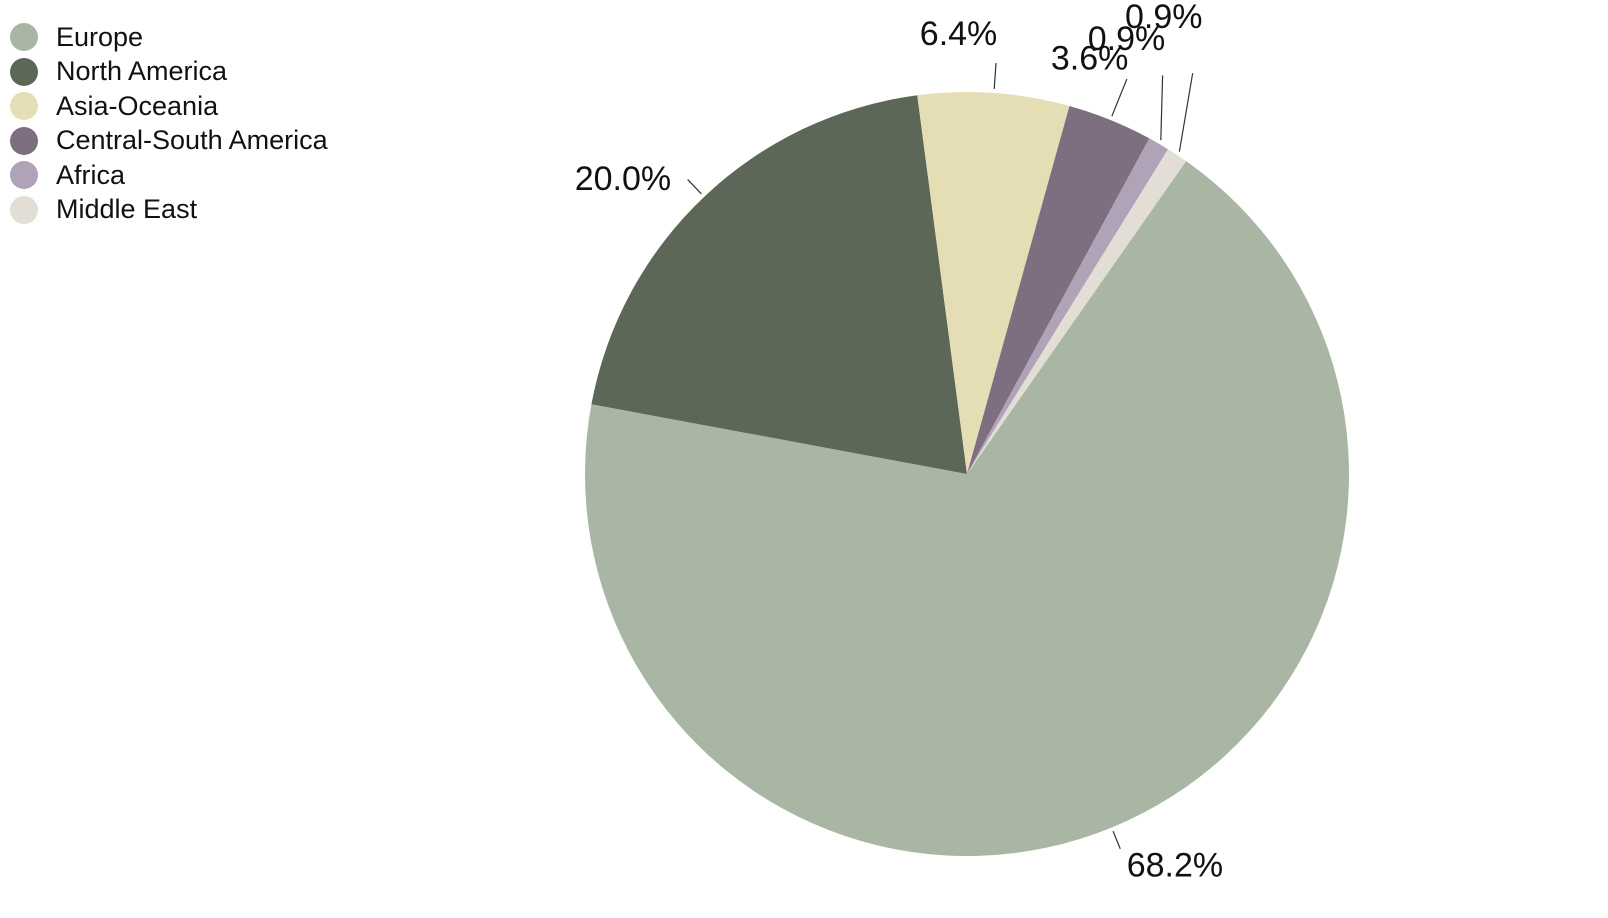  I want to click on pct-label-europe: 68.2%, so click(1175, 866).